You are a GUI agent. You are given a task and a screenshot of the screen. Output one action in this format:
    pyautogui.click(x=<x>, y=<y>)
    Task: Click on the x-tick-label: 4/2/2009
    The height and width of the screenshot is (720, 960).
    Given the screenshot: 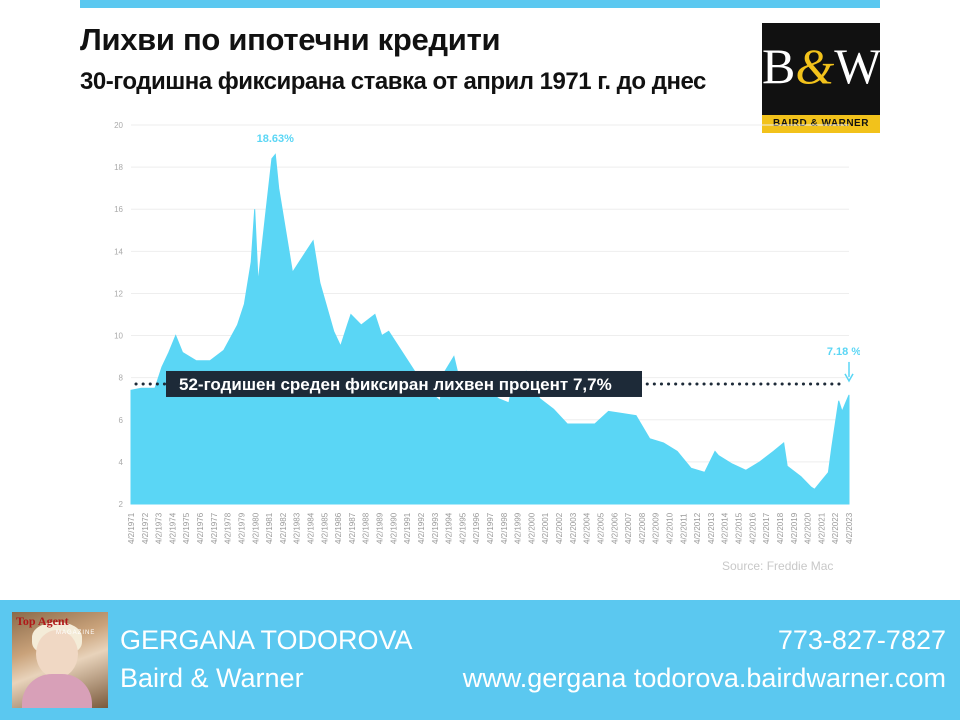 What is the action you would take?
    pyautogui.click(x=656, y=528)
    